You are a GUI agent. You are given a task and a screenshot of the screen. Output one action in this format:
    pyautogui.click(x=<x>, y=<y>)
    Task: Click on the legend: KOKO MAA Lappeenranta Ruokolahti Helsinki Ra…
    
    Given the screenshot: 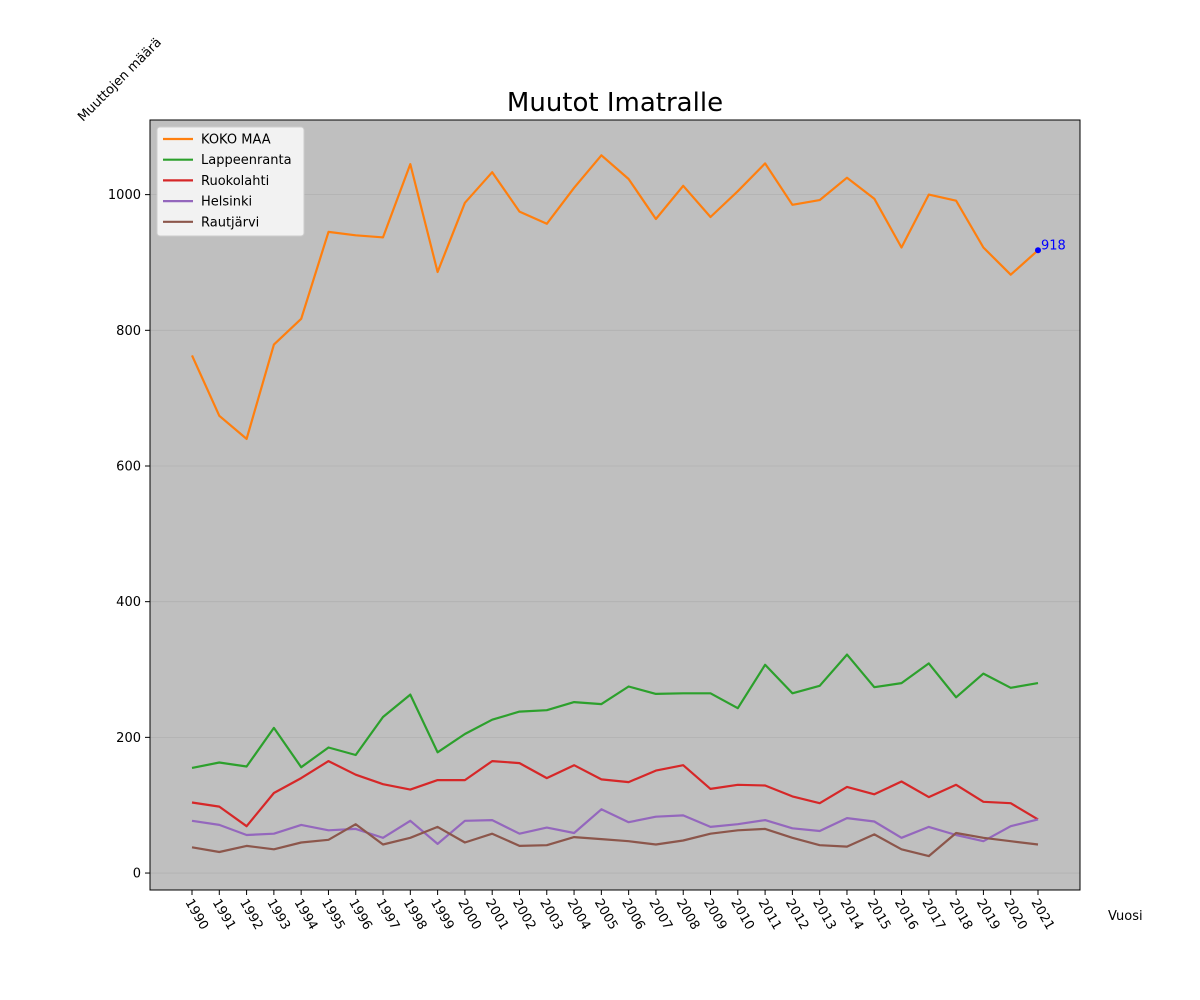 What is the action you would take?
    pyautogui.click(x=230, y=181)
    